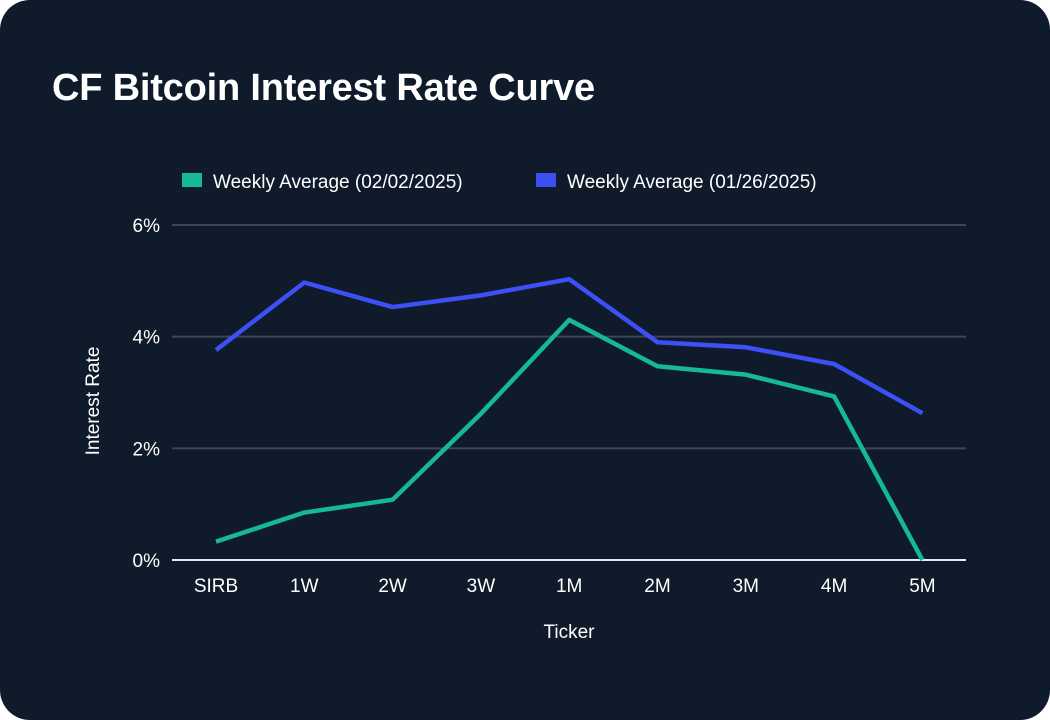 The image size is (1050, 720). I want to click on y-tick-label: 4%, so click(147, 338).